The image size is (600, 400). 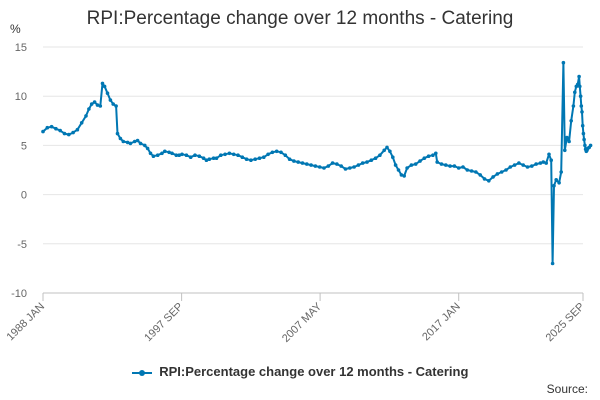 I want to click on y-tick-label: -5, so click(x=22, y=245).